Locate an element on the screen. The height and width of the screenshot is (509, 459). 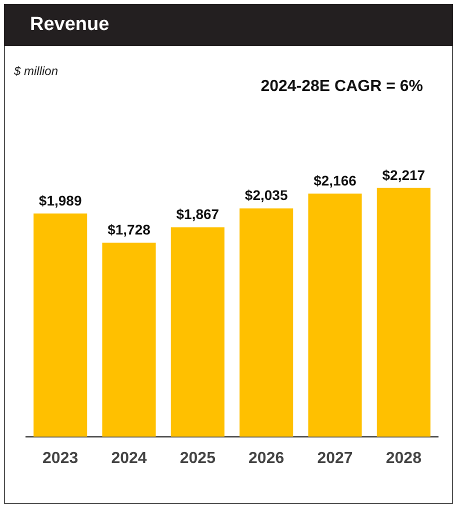
text: $ million is located at coordinates (36, 71).